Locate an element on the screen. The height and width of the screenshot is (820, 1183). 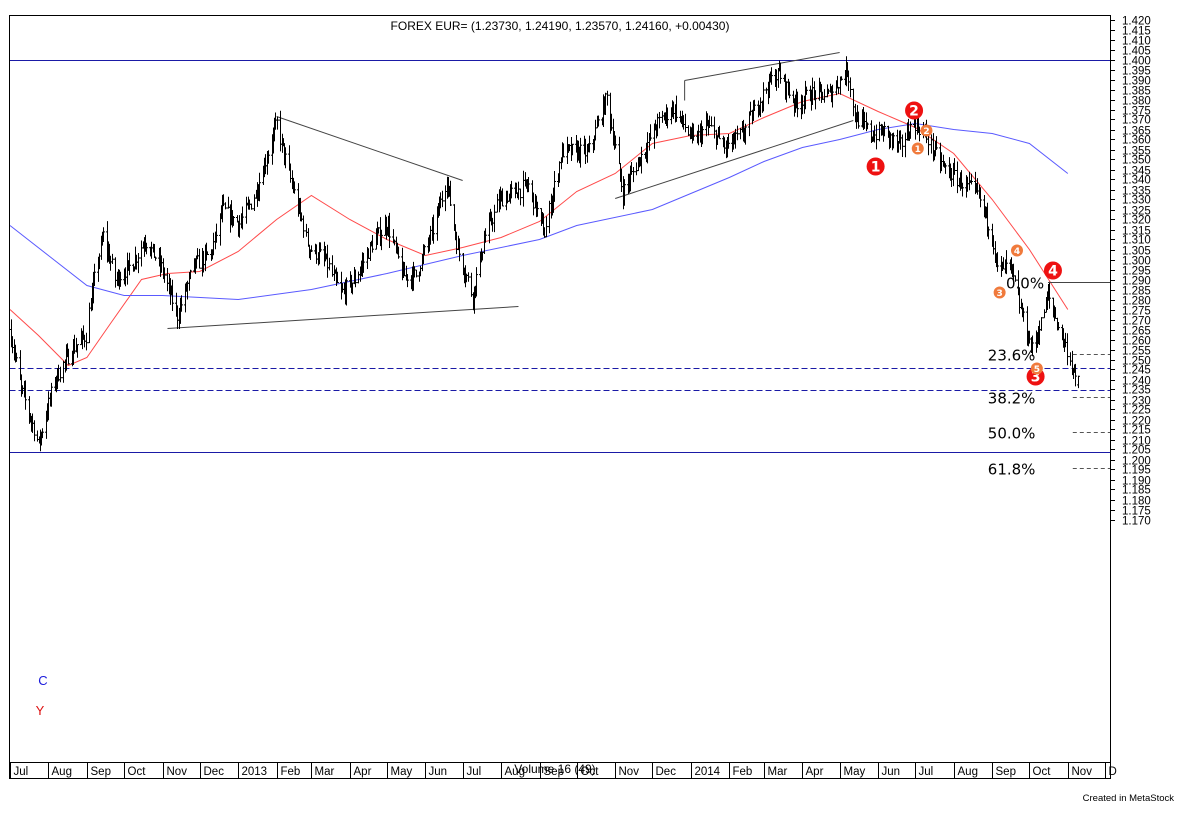
fib-level-label: 61.8% is located at coordinates (1012, 470).